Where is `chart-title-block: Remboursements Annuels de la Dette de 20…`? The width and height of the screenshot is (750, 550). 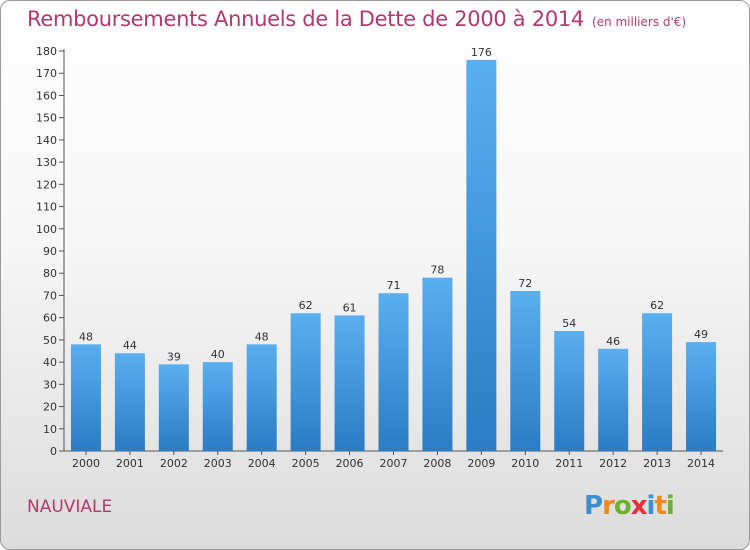 chart-title-block: Remboursements Annuels de la Dette de 20… is located at coordinates (356, 19).